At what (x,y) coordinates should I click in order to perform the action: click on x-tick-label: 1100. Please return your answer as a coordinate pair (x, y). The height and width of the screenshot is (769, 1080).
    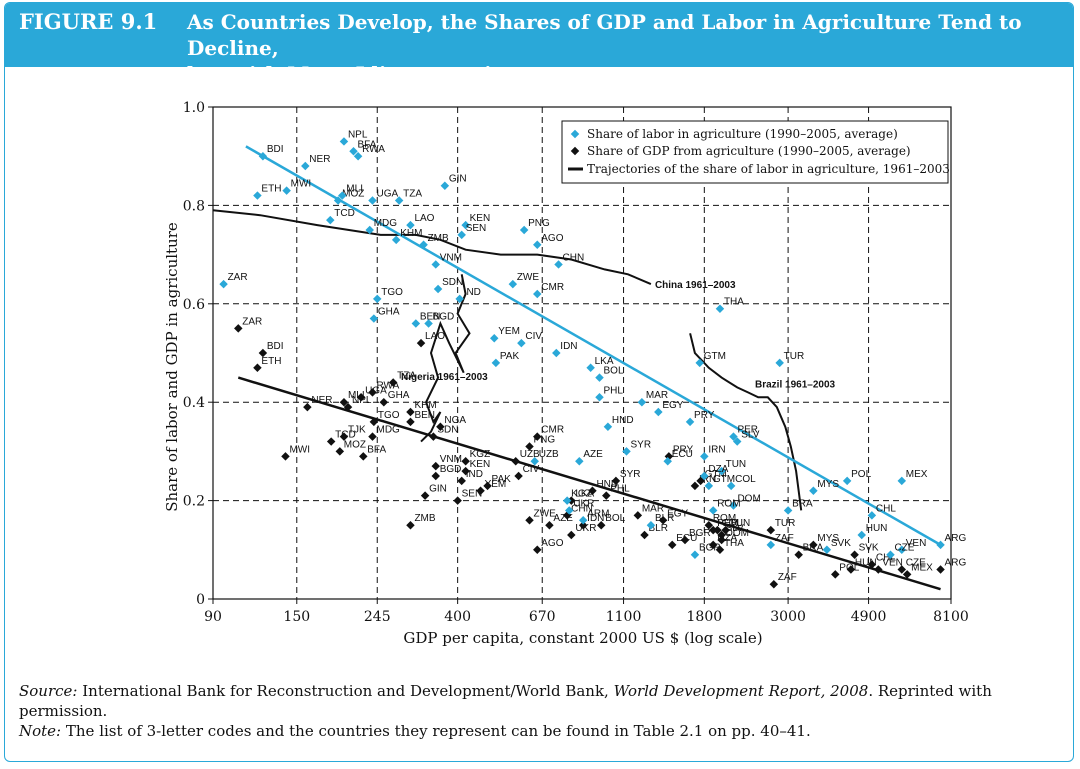
    Looking at the image, I should click on (624, 617).